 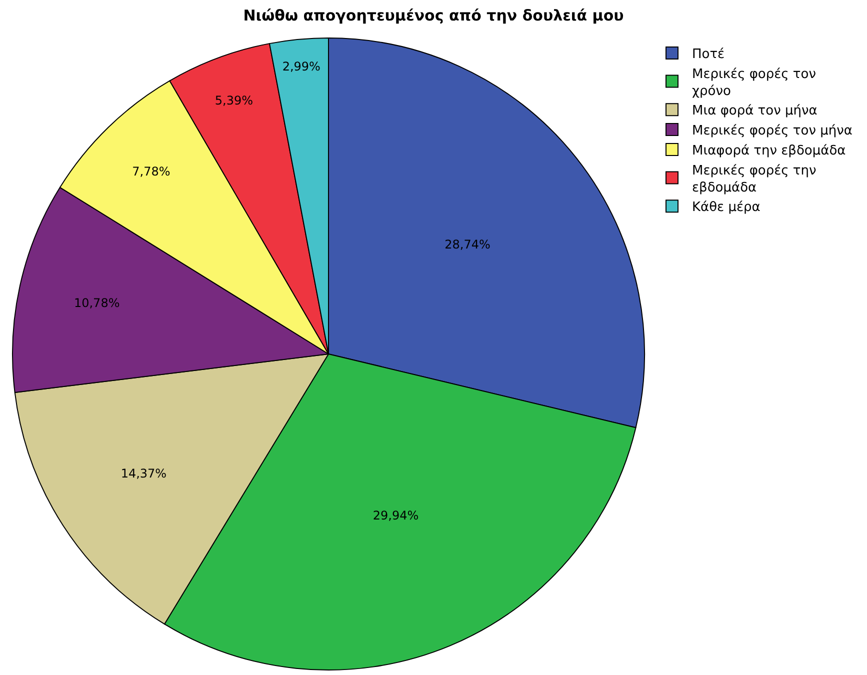 I want to click on legend-label: Κάθε μέρα, so click(x=726, y=208).